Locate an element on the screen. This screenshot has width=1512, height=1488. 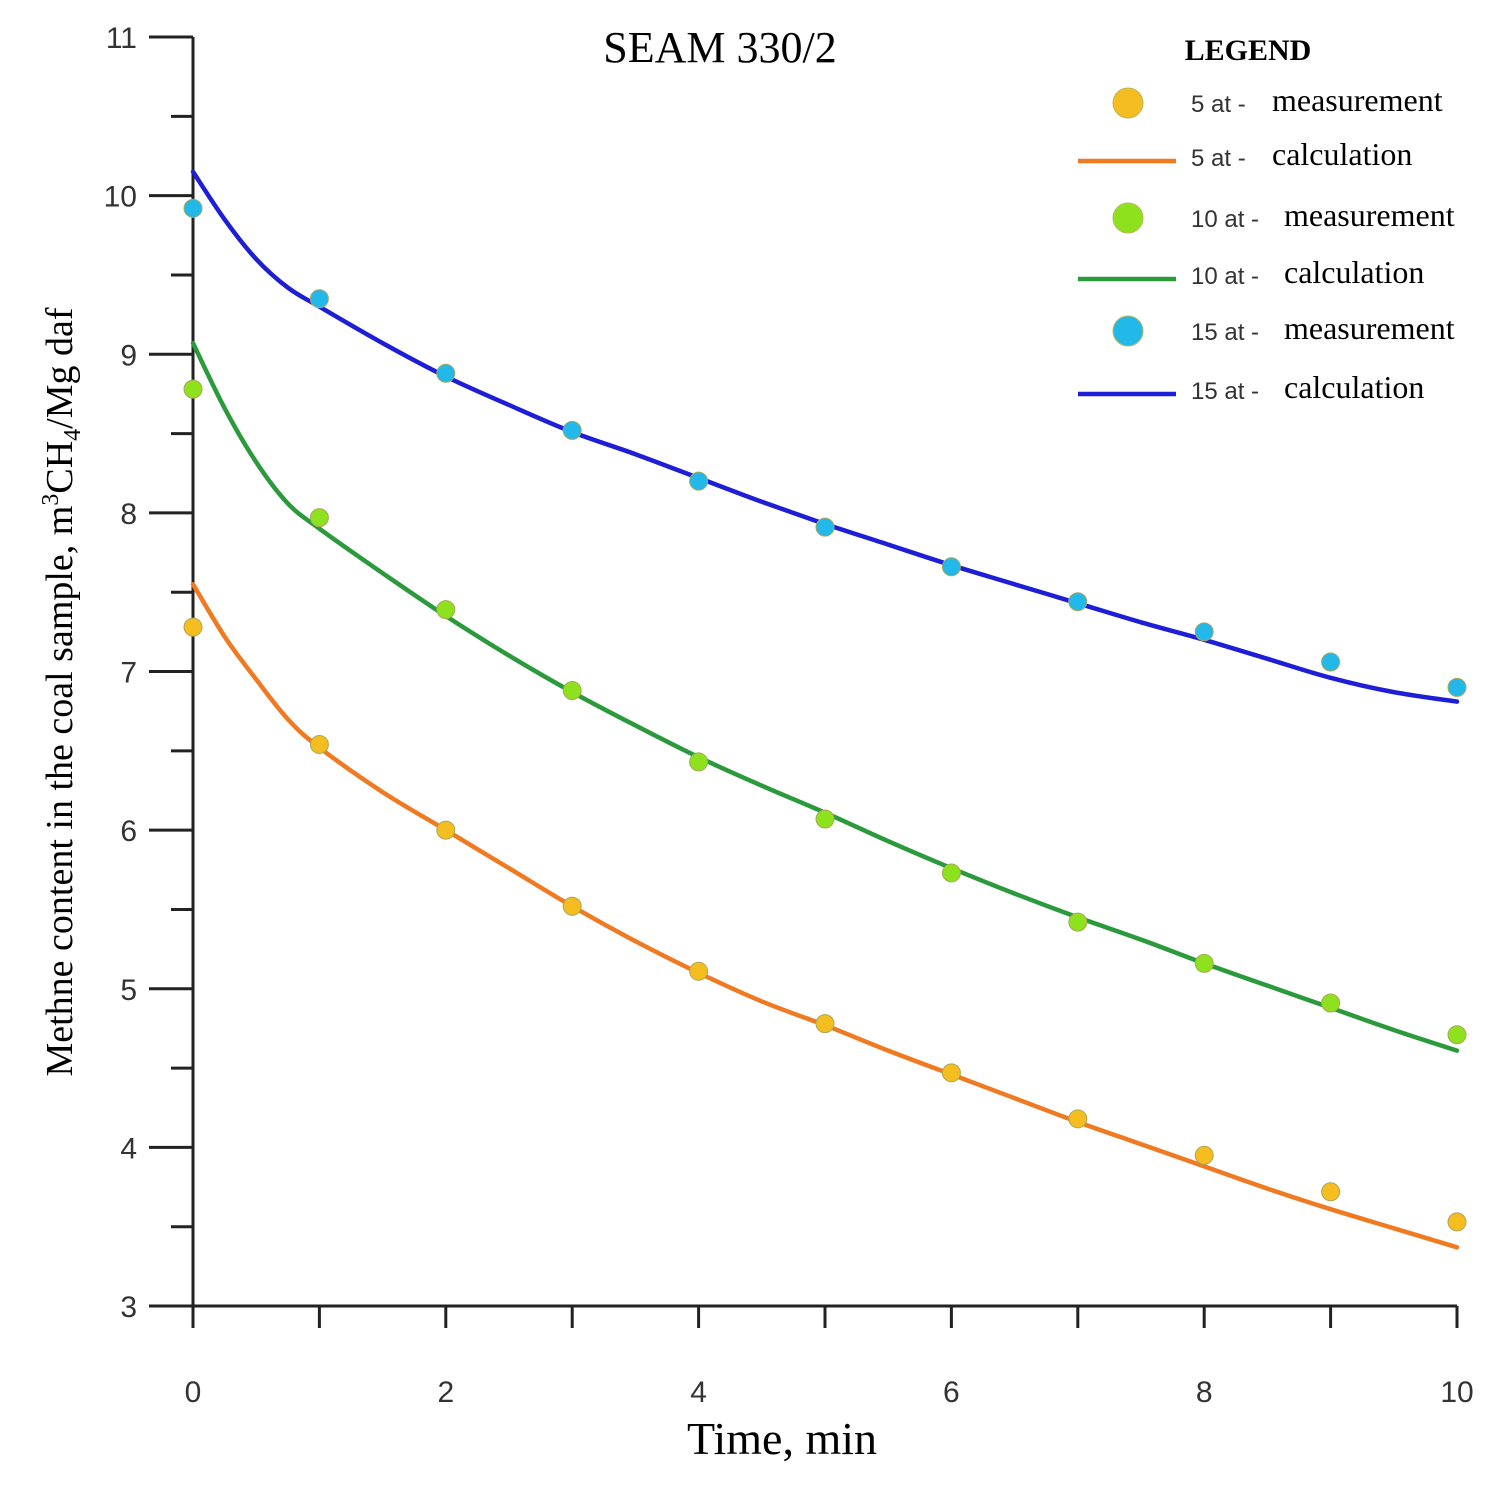
y-axis-label-sub: 4 is located at coordinates (73, 435).